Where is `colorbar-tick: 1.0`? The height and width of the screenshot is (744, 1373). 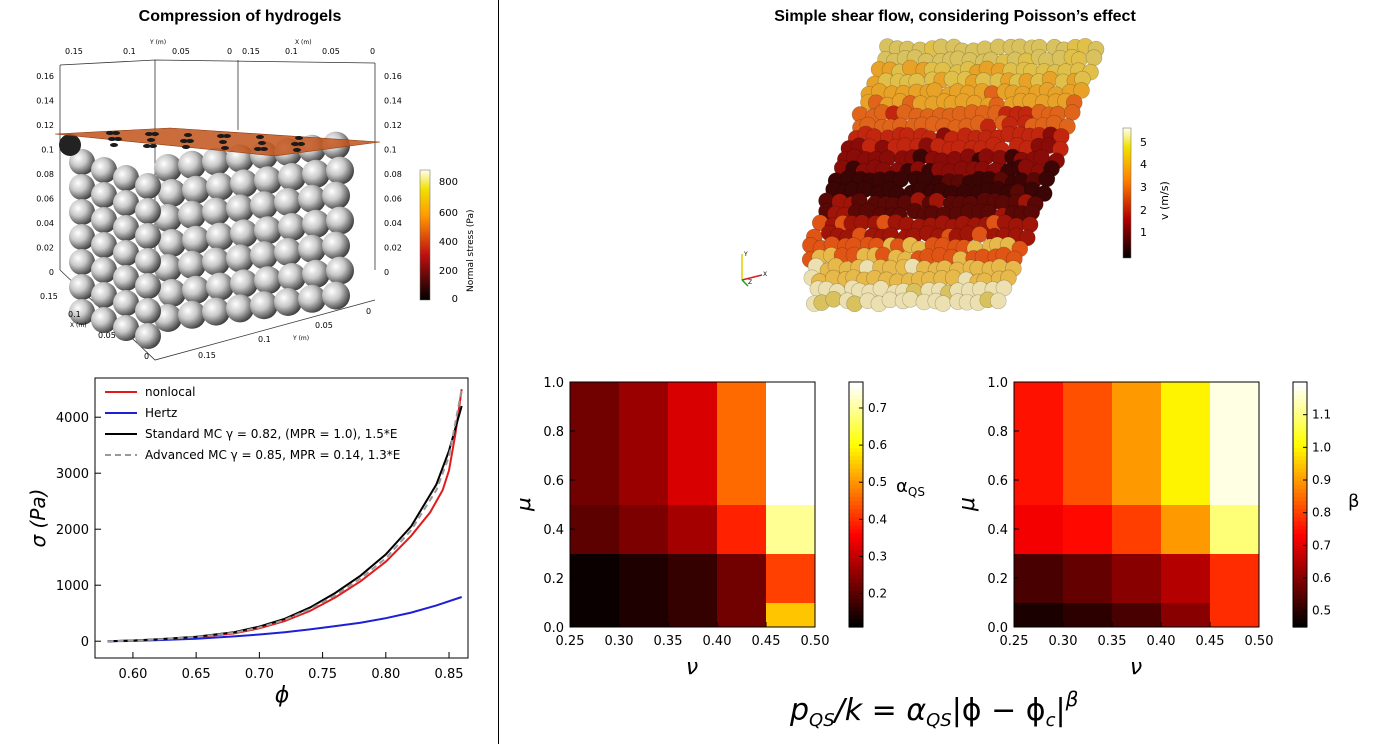
colorbar-tick: 1.0 is located at coordinates (1321, 447).